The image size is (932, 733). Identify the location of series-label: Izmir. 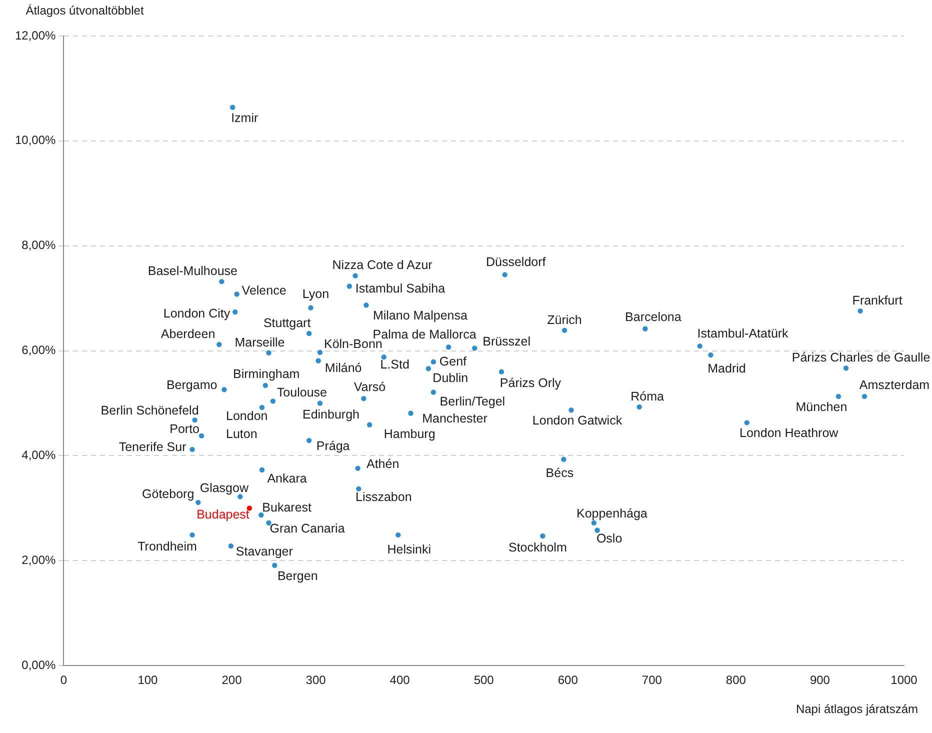
(244, 117).